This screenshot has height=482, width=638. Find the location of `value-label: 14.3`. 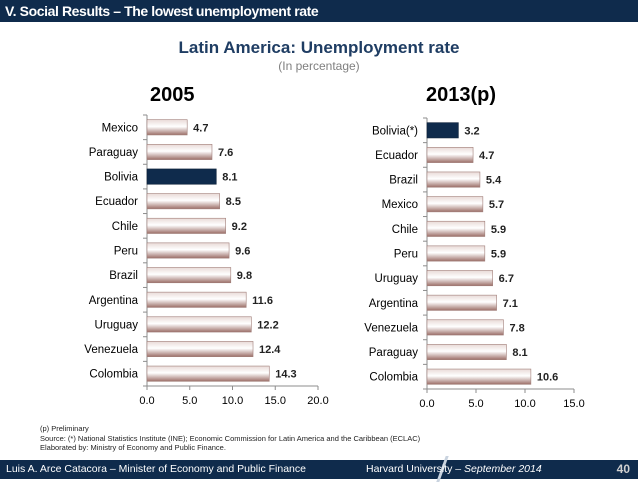

value-label: 14.3 is located at coordinates (285, 375).